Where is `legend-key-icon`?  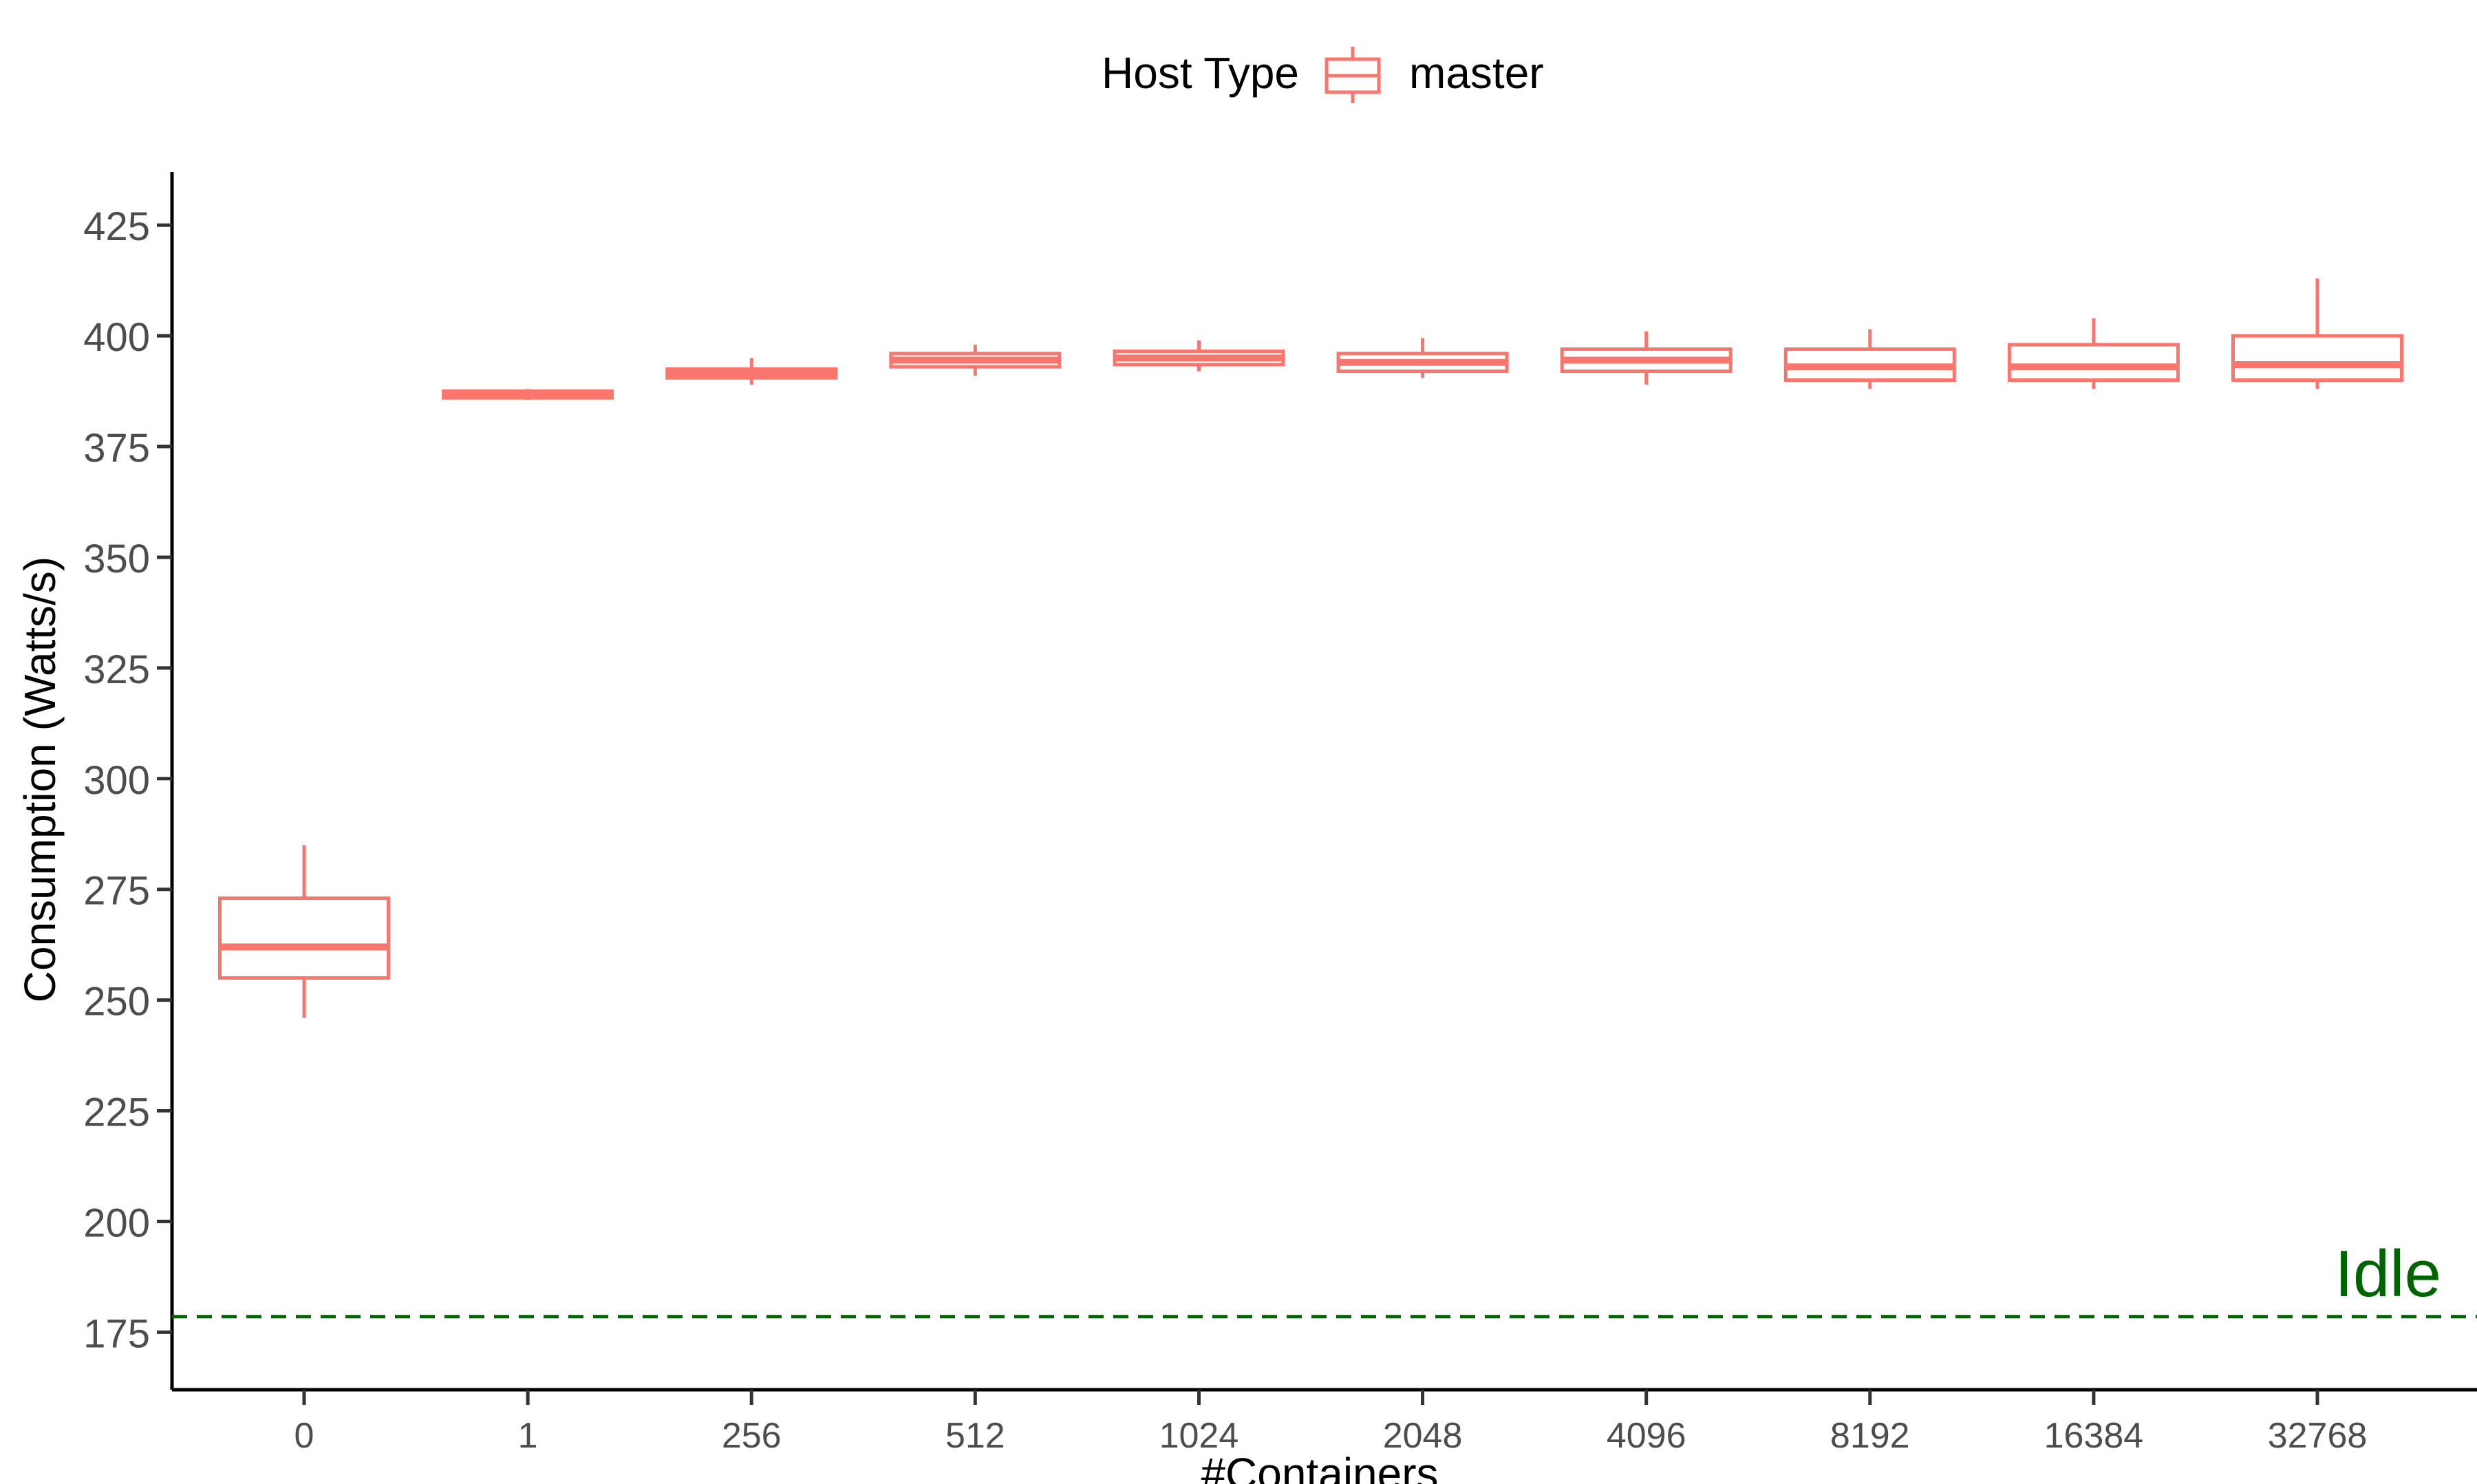
legend-key-icon is located at coordinates (1353, 75).